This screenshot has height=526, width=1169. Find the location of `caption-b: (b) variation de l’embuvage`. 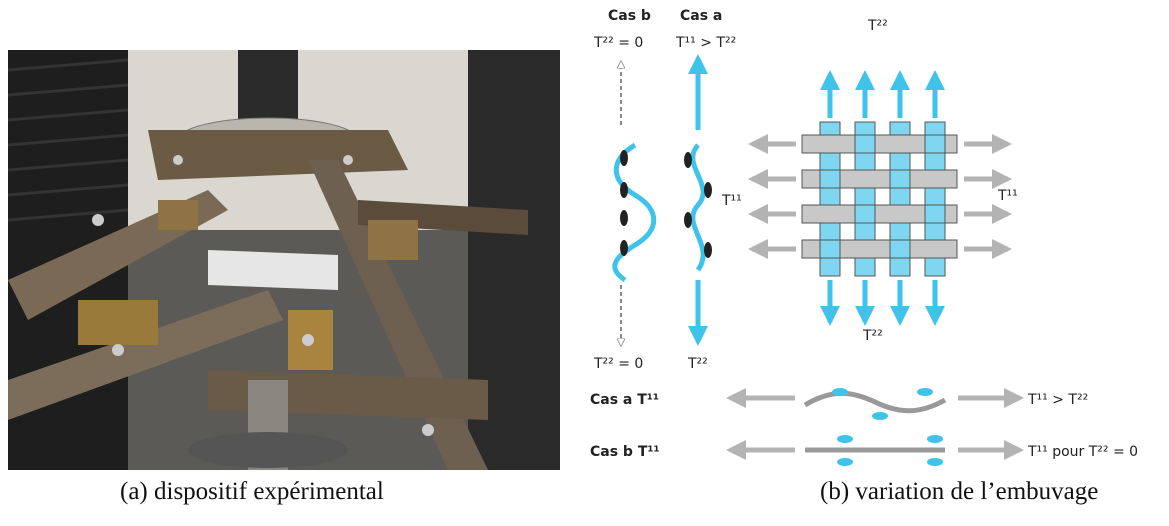

caption-b: (b) variation de l’embuvage is located at coordinates (959, 491).